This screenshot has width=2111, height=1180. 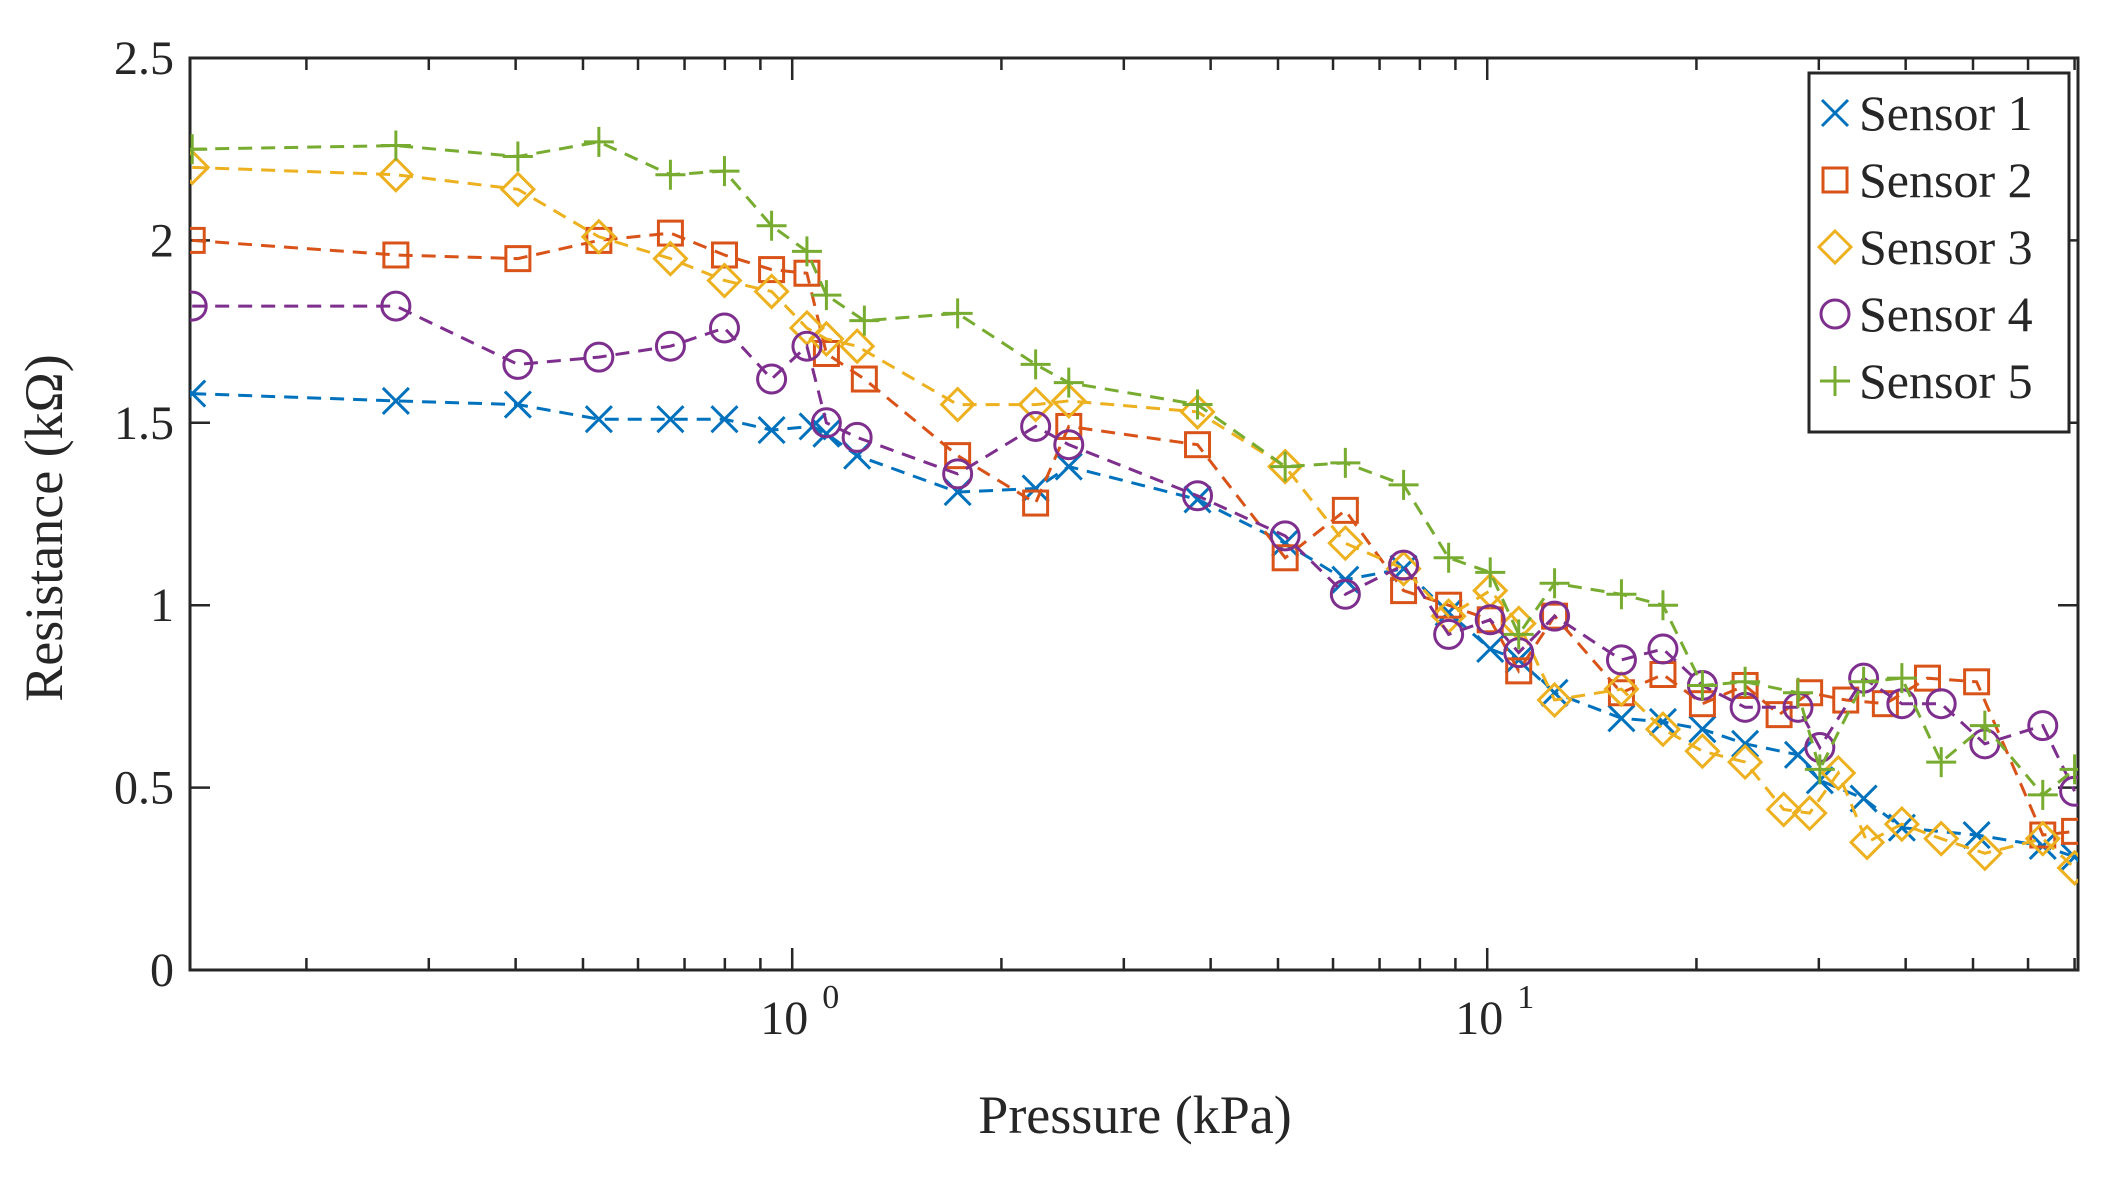 I want to click on legend-label: Sensor 2, so click(x=1946, y=180).